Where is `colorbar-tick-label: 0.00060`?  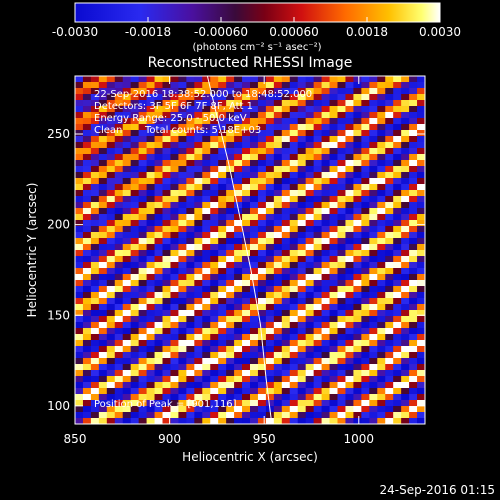 colorbar-tick-label: 0.00060 is located at coordinates (294, 32).